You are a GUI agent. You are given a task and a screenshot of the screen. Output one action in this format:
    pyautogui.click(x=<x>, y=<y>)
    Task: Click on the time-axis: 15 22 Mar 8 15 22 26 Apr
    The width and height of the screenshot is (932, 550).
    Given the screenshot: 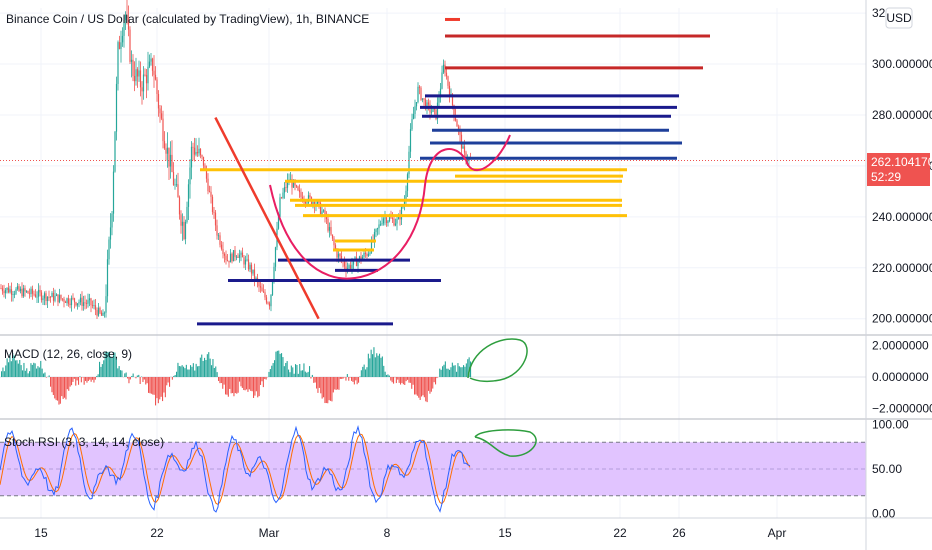 What is the action you would take?
    pyautogui.click(x=410, y=533)
    